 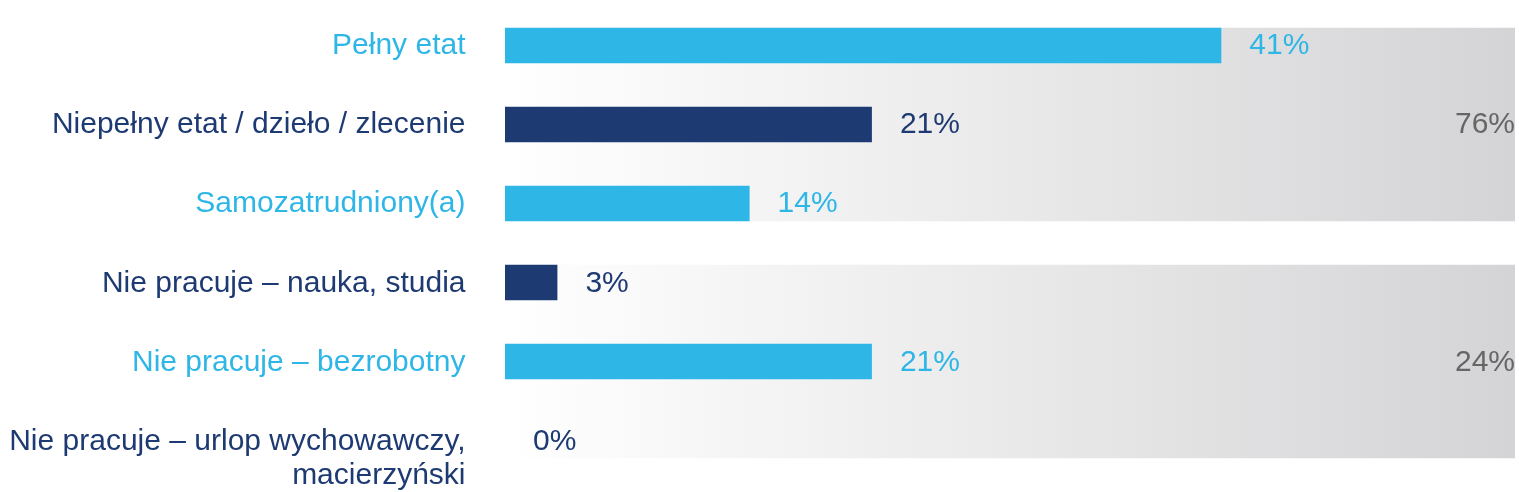 I want to click on y-tick-label: Niepełny etat / dzieło / zlecenie, so click(x=258, y=123).